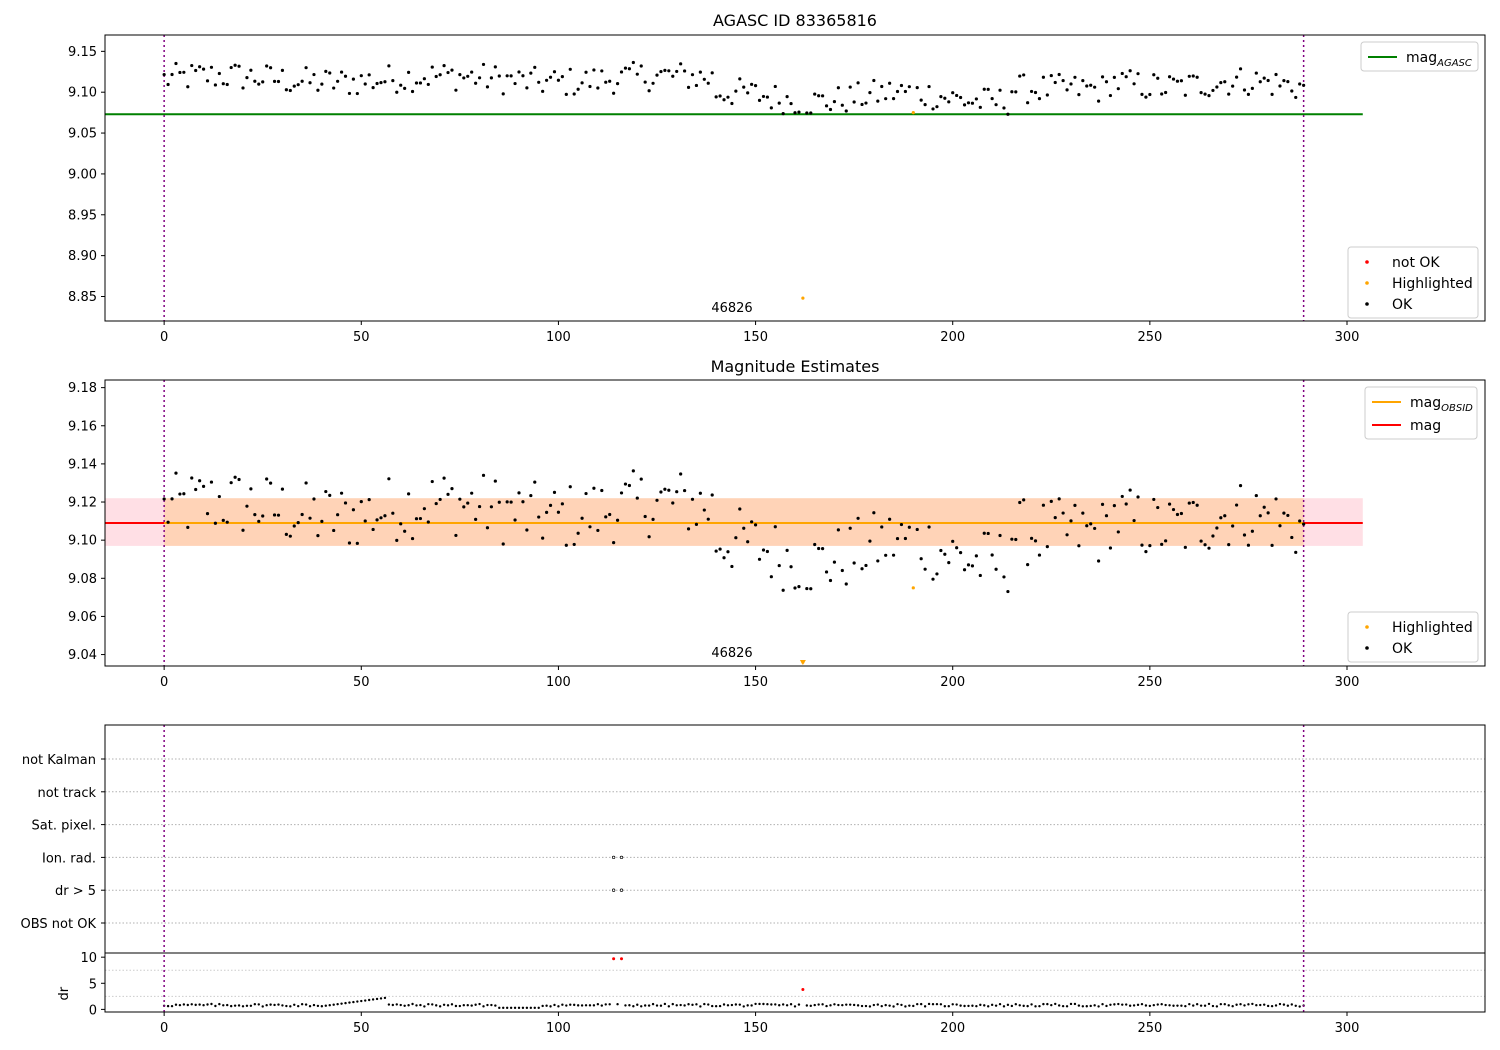  Describe the element at coordinates (93, 1010) in the screenshot. I see `dr-tick-label: 0` at that location.